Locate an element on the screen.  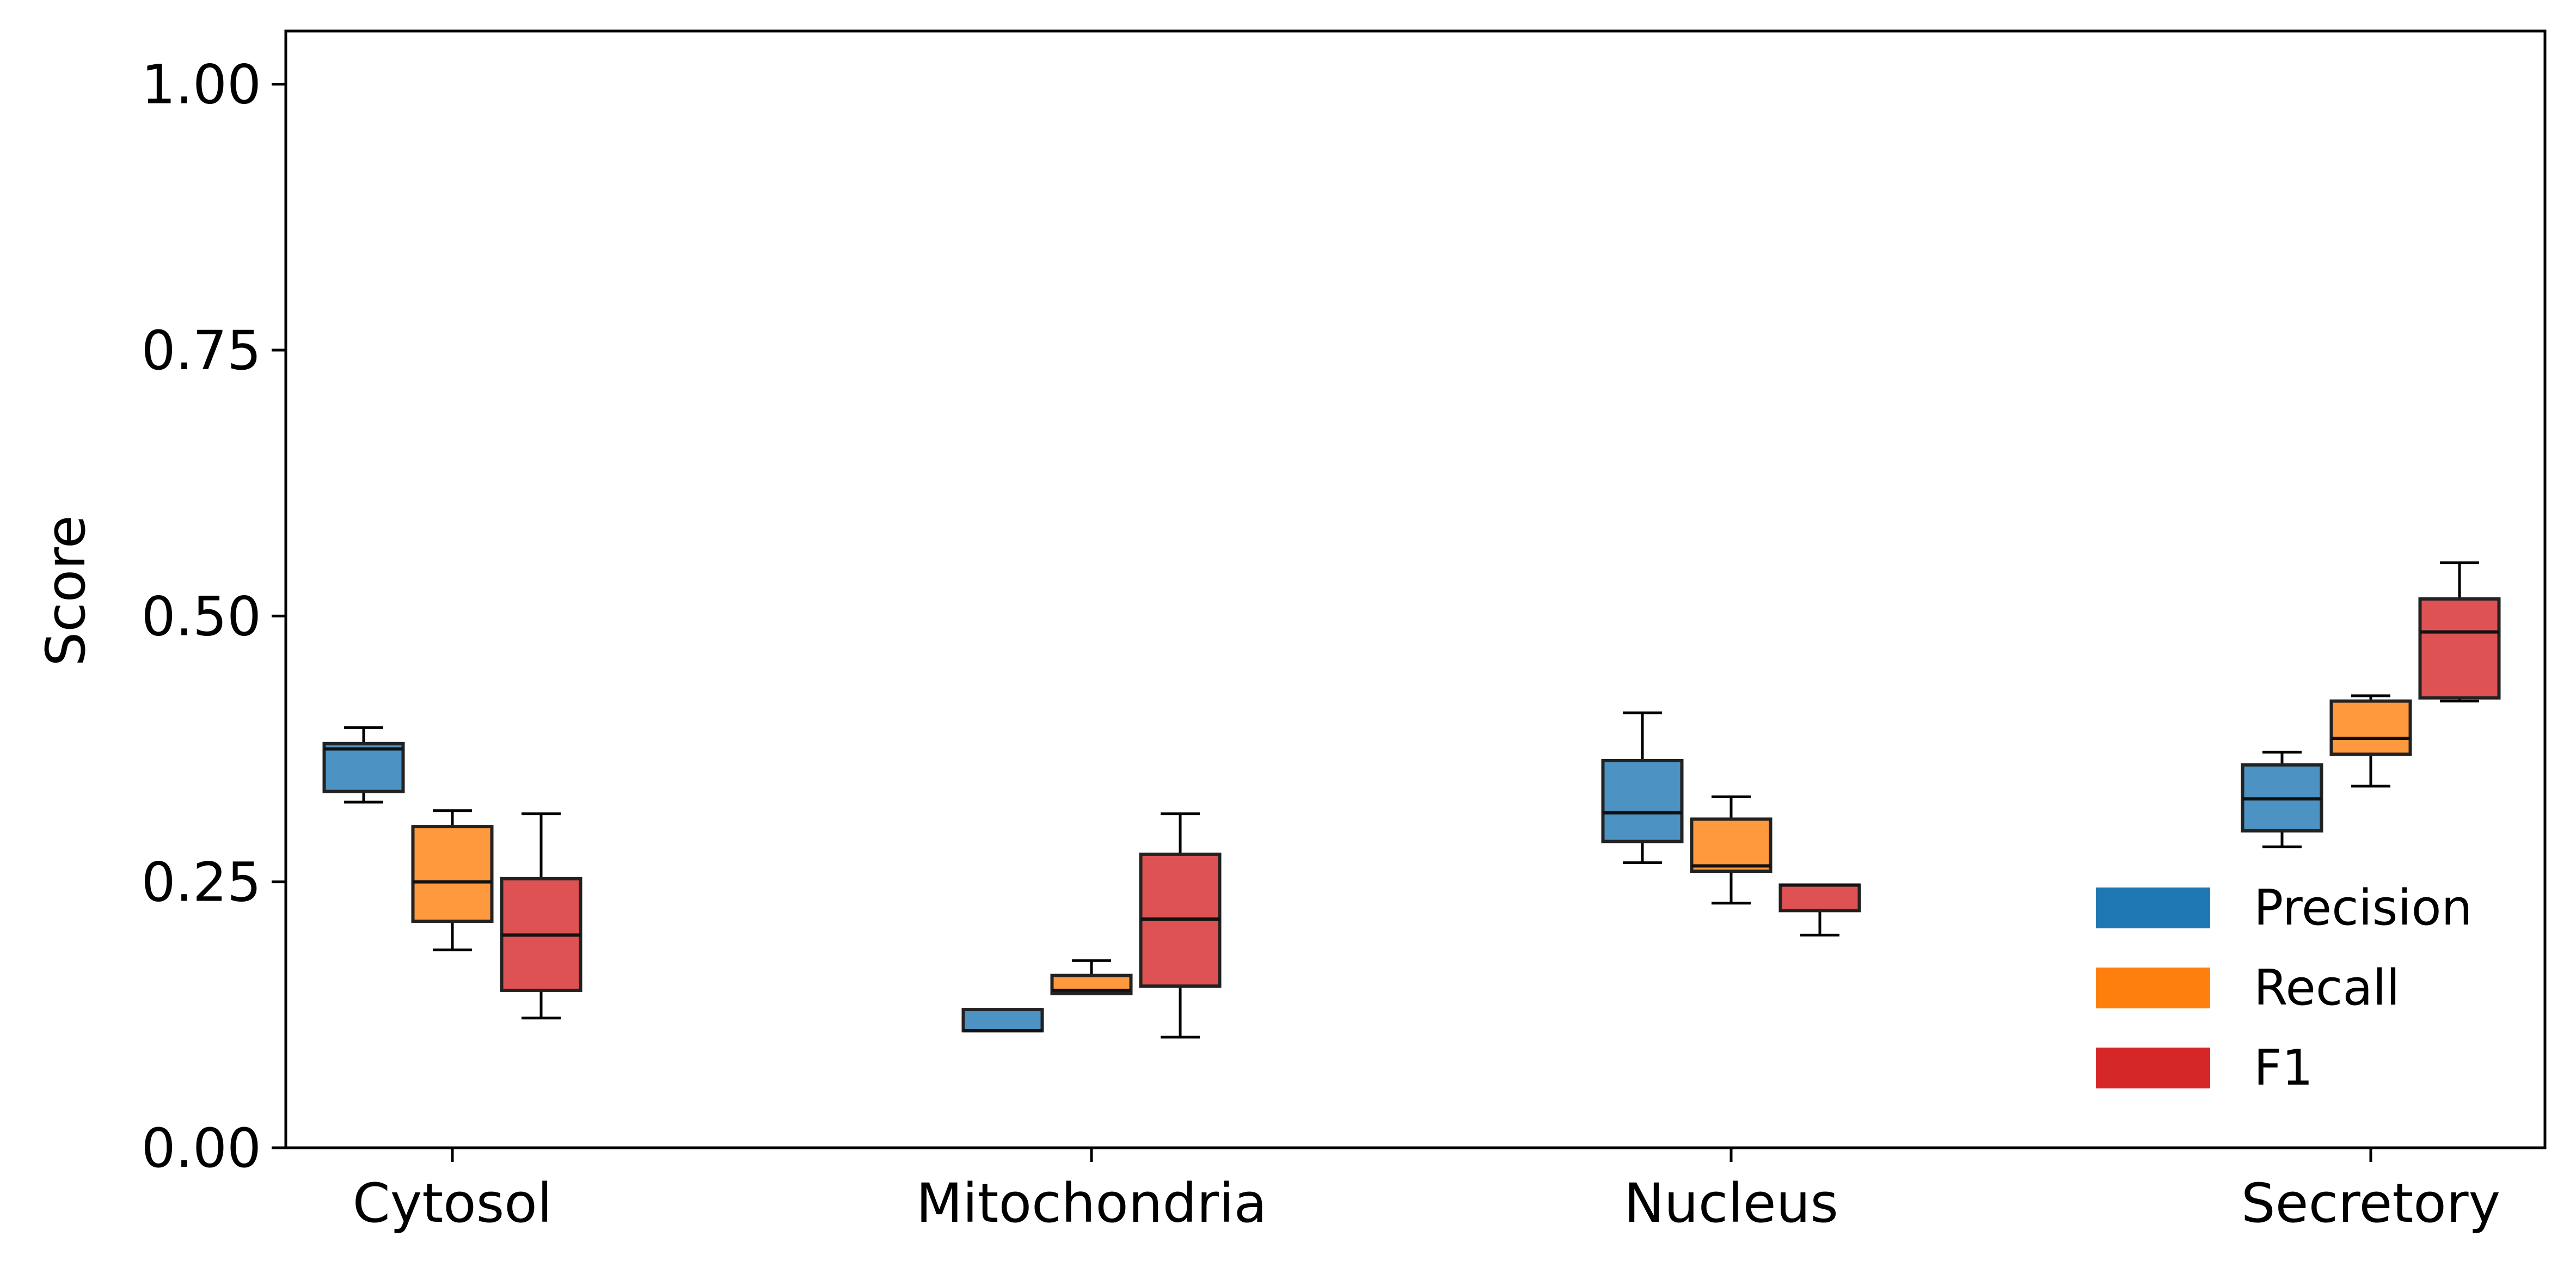
legend: Precision Recall F1 is located at coordinates (2284, 988).